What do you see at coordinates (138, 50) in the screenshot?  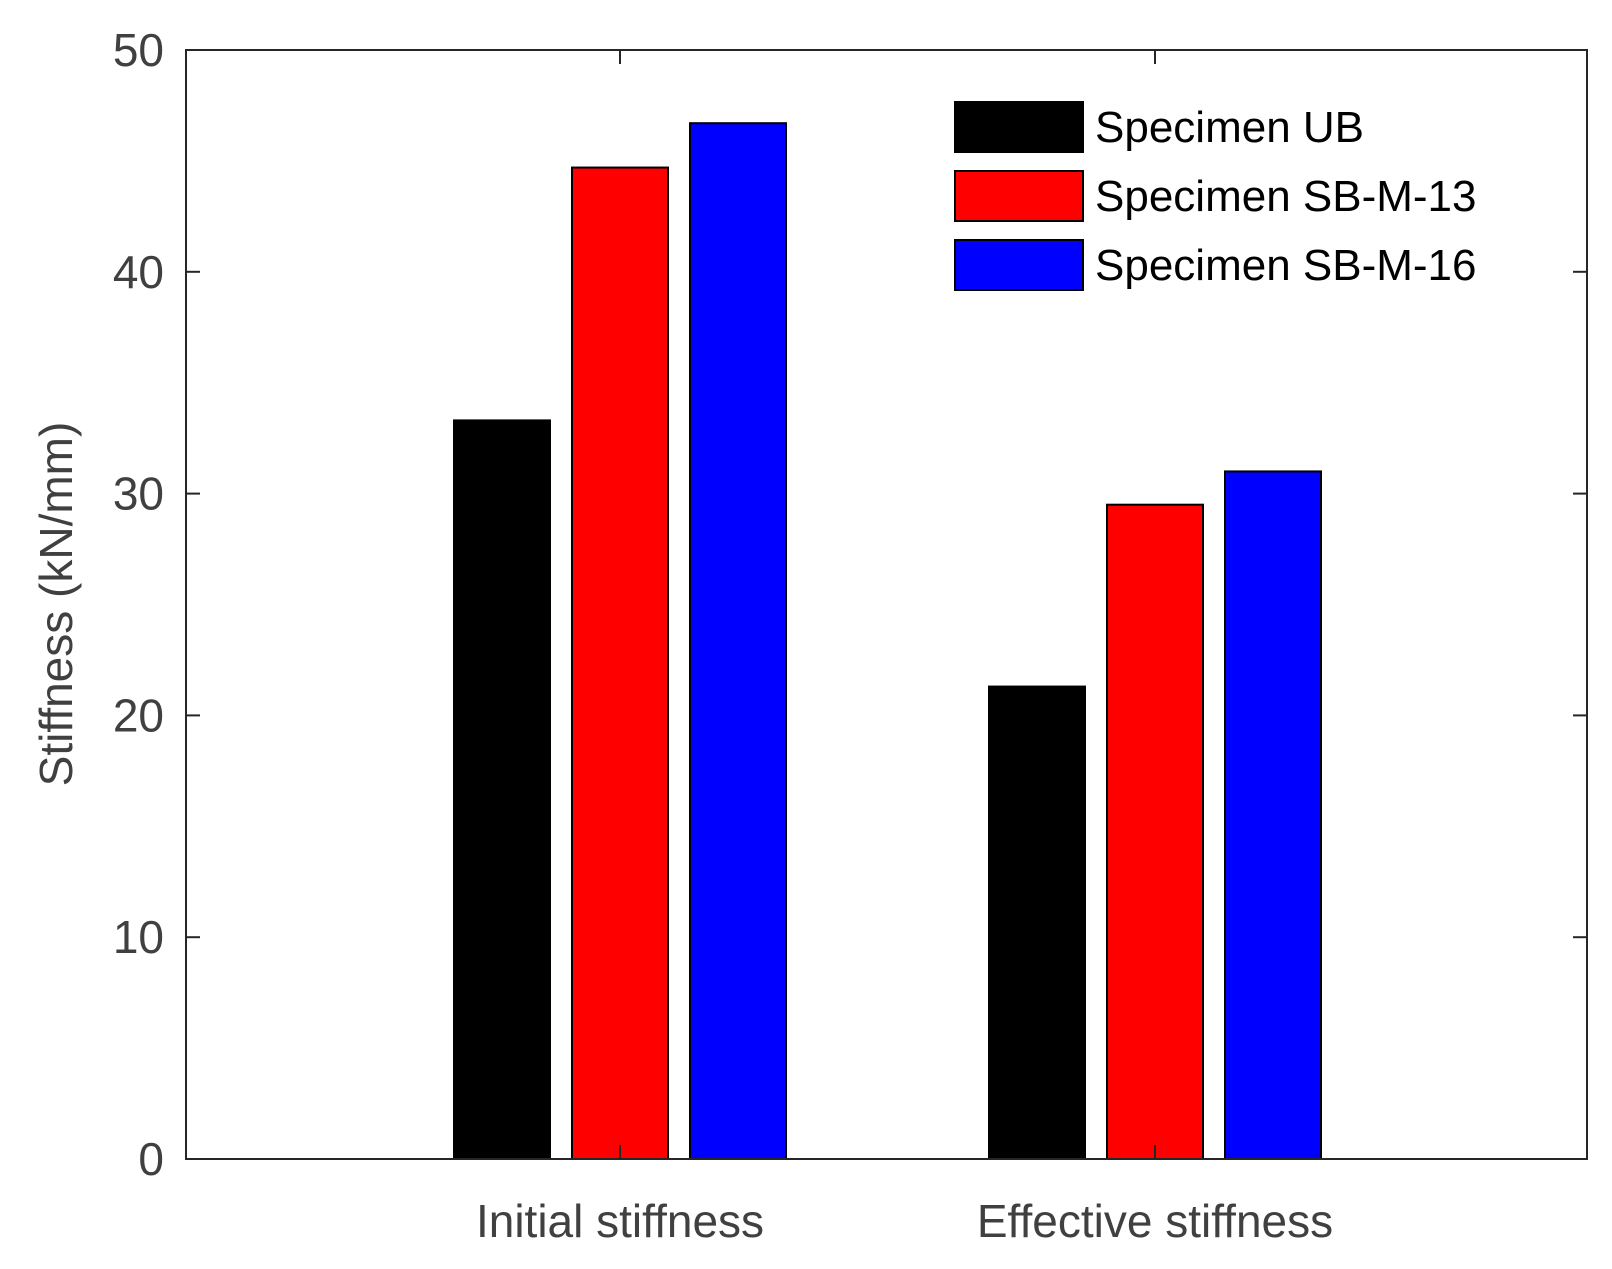 I see `y-tick-label-50: 50` at bounding box center [138, 50].